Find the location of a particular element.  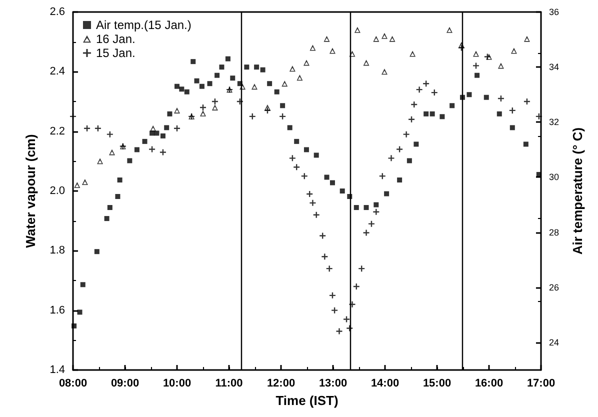

x-tick-label: 10:00 is located at coordinates (177, 384).